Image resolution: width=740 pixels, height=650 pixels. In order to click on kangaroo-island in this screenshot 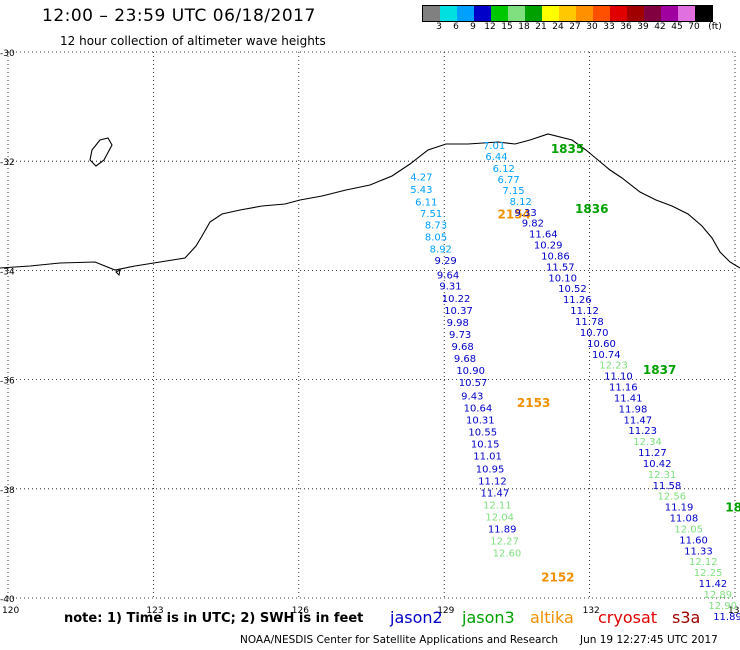, I will do `click(101, 152)`.